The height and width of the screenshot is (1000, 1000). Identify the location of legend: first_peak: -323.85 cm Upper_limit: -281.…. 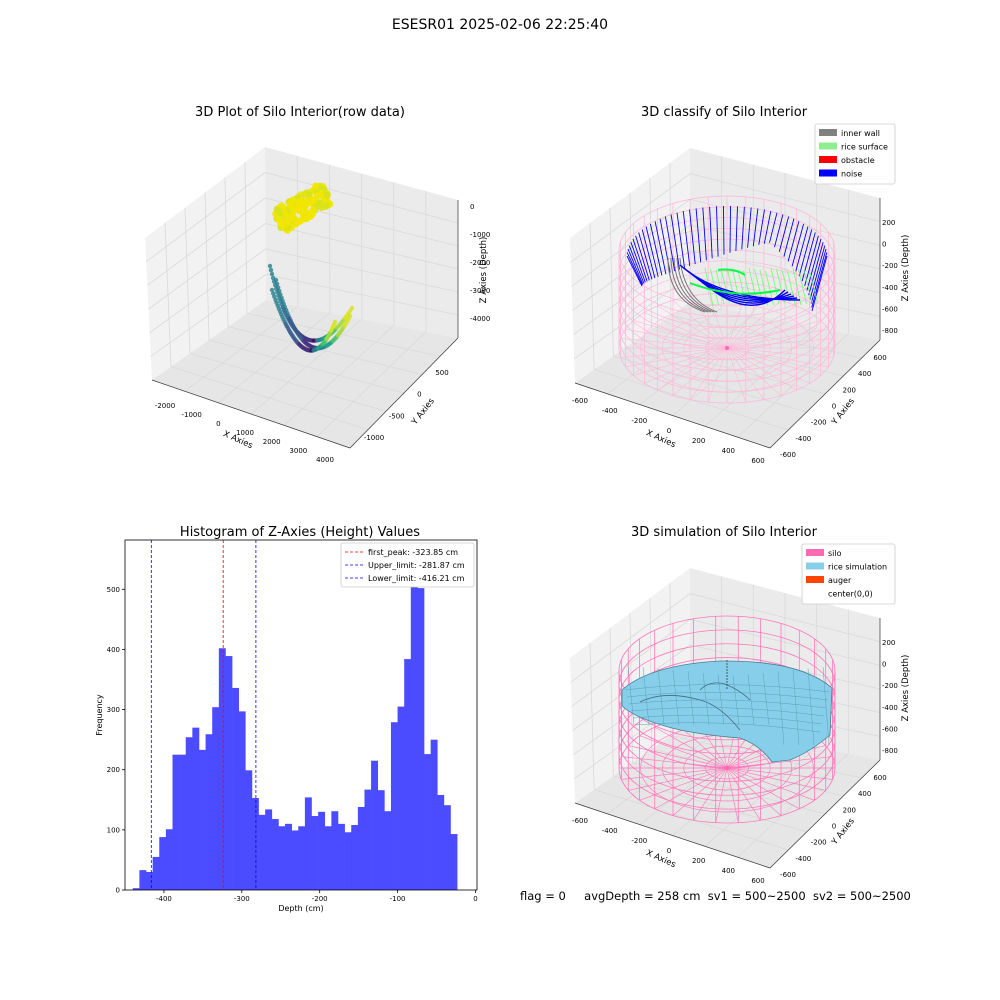
(407, 565).